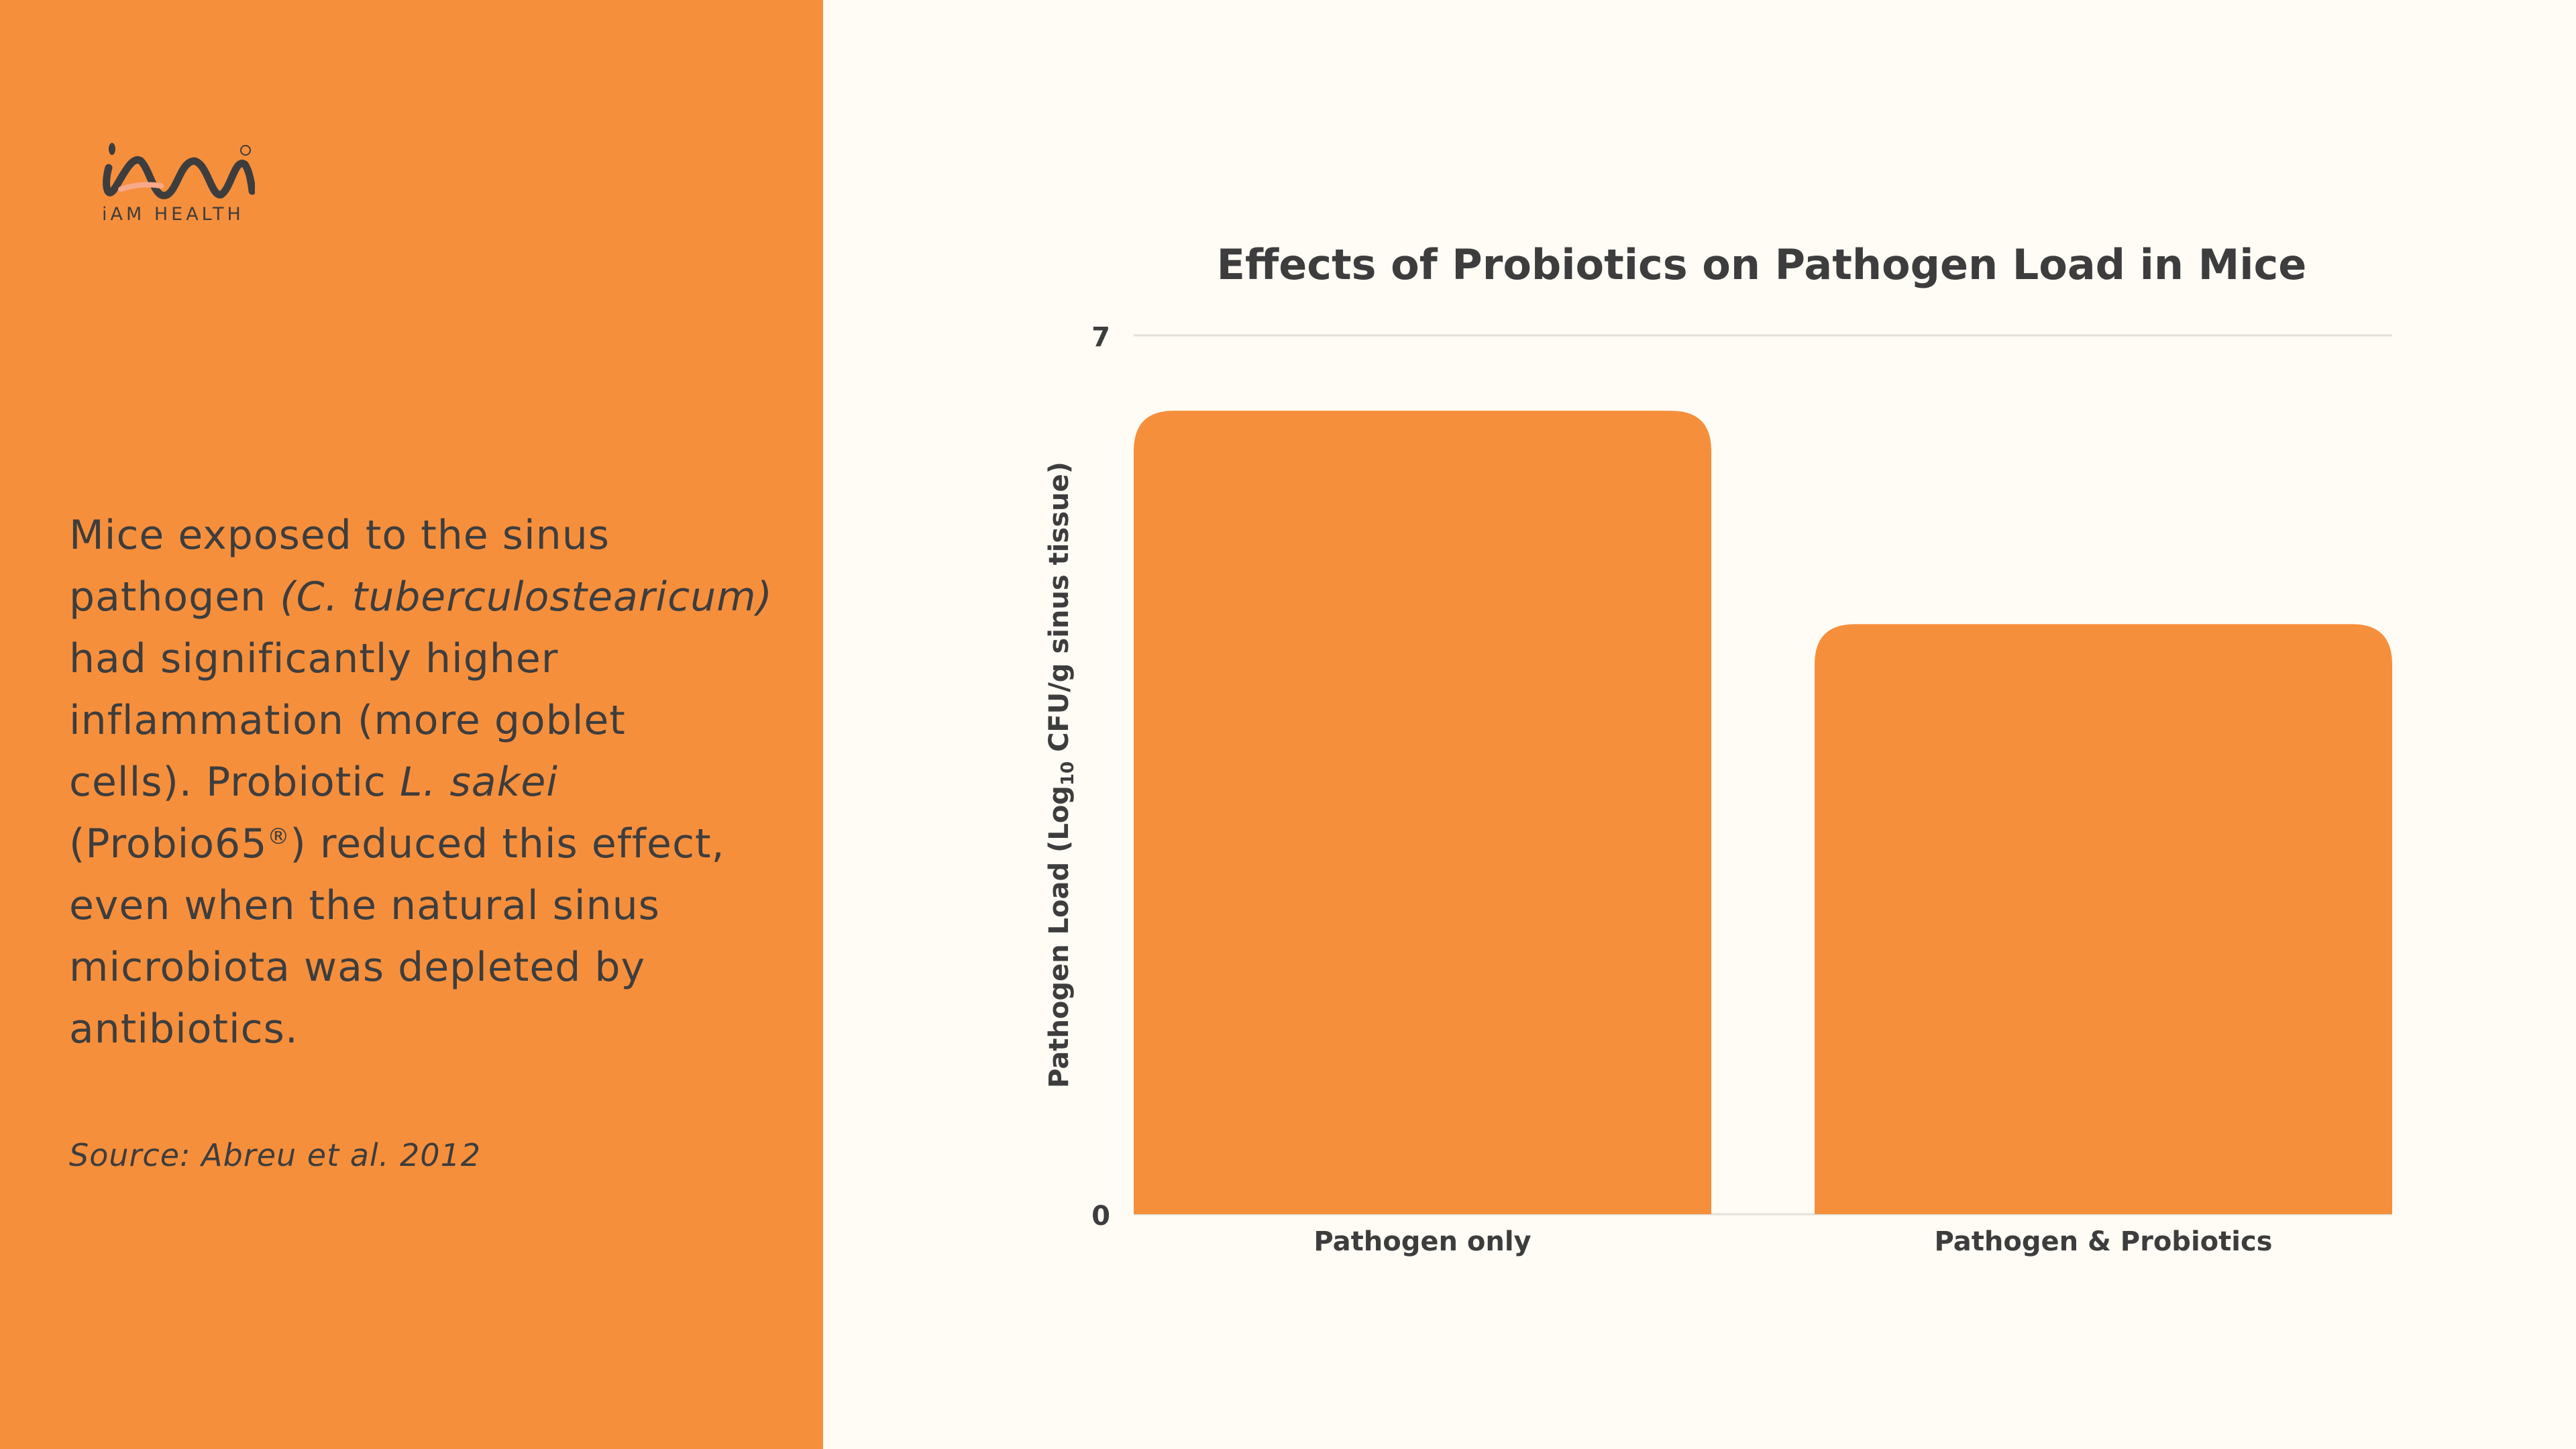  I want to click on description-line: pathogen (C. tuberculostearicum), so click(438, 597).